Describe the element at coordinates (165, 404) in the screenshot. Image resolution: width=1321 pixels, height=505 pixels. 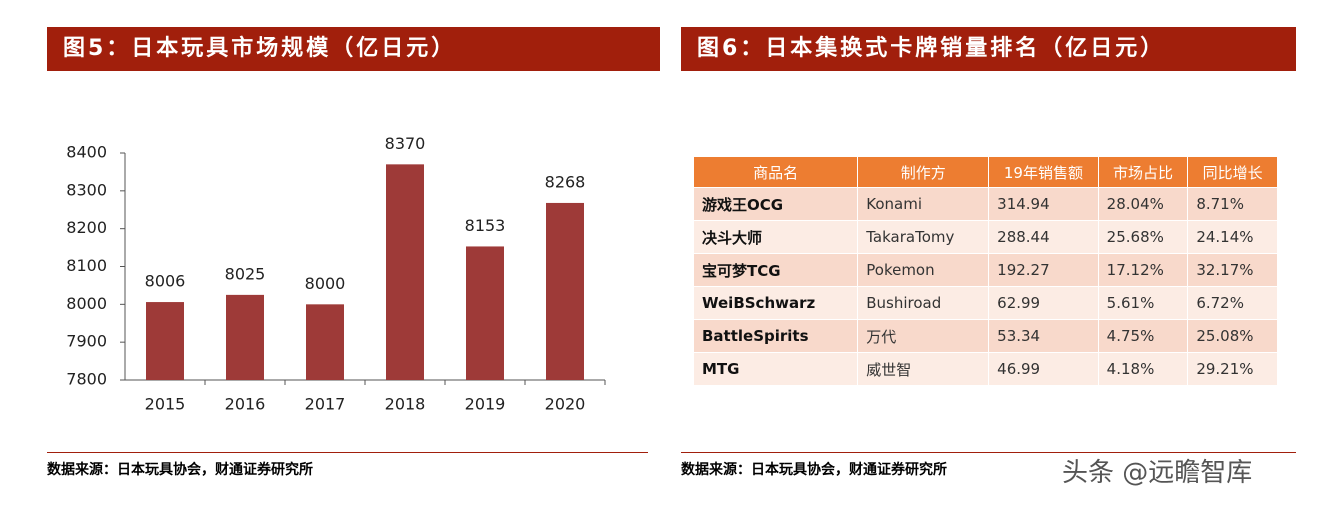
I see `x-tick-label: 2015` at that location.